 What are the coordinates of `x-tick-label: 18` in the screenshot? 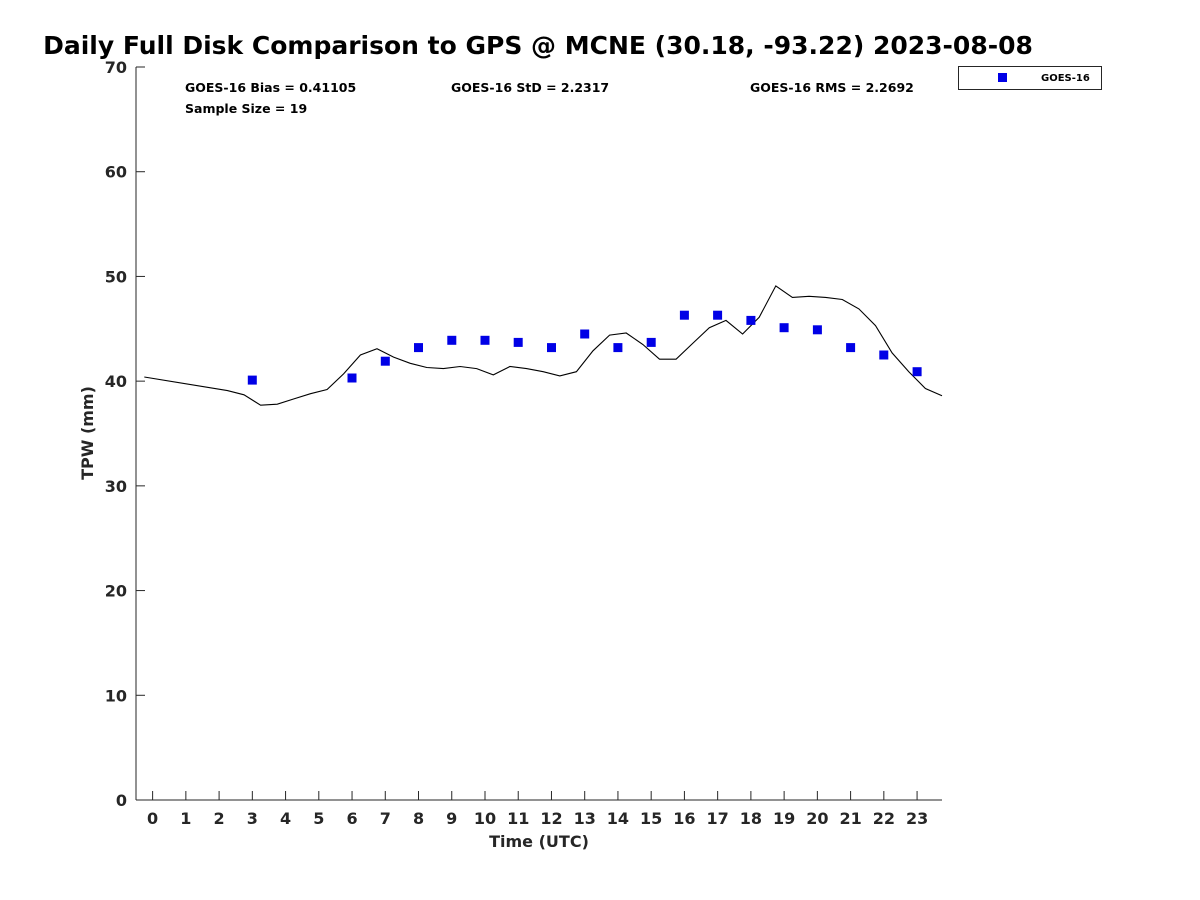 It's located at (751, 818).